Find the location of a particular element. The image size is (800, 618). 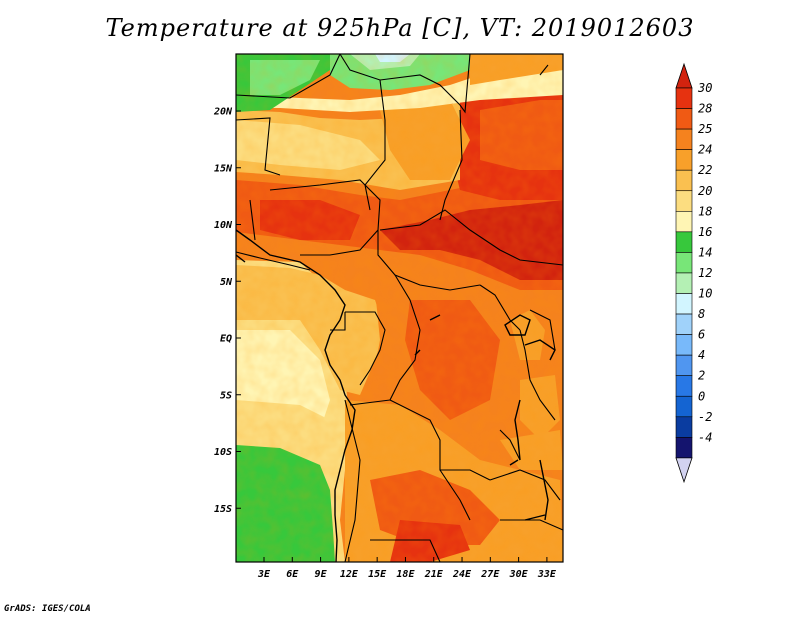

lon-tick-label: 27E is located at coordinates (490, 574).